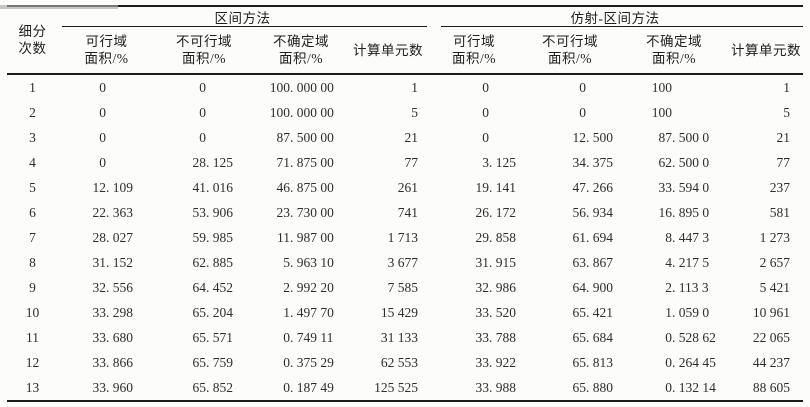 The height and width of the screenshot is (407, 810). Describe the element at coordinates (579, 162) in the screenshot. I see `integer-part: 34` at that location.